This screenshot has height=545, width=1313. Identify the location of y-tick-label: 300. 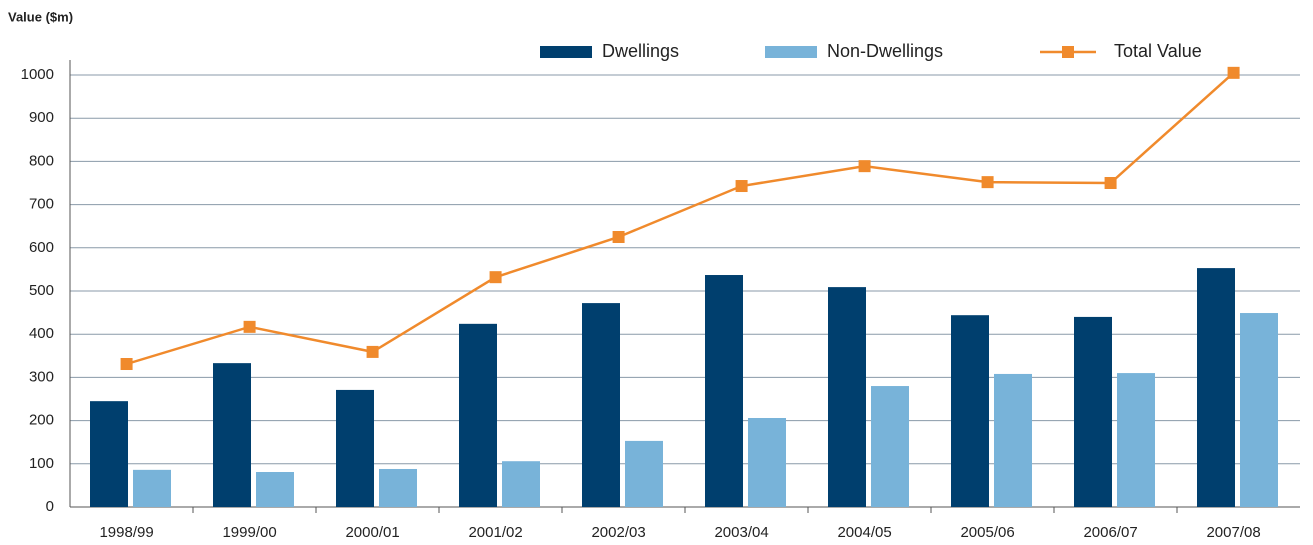
(41, 376).